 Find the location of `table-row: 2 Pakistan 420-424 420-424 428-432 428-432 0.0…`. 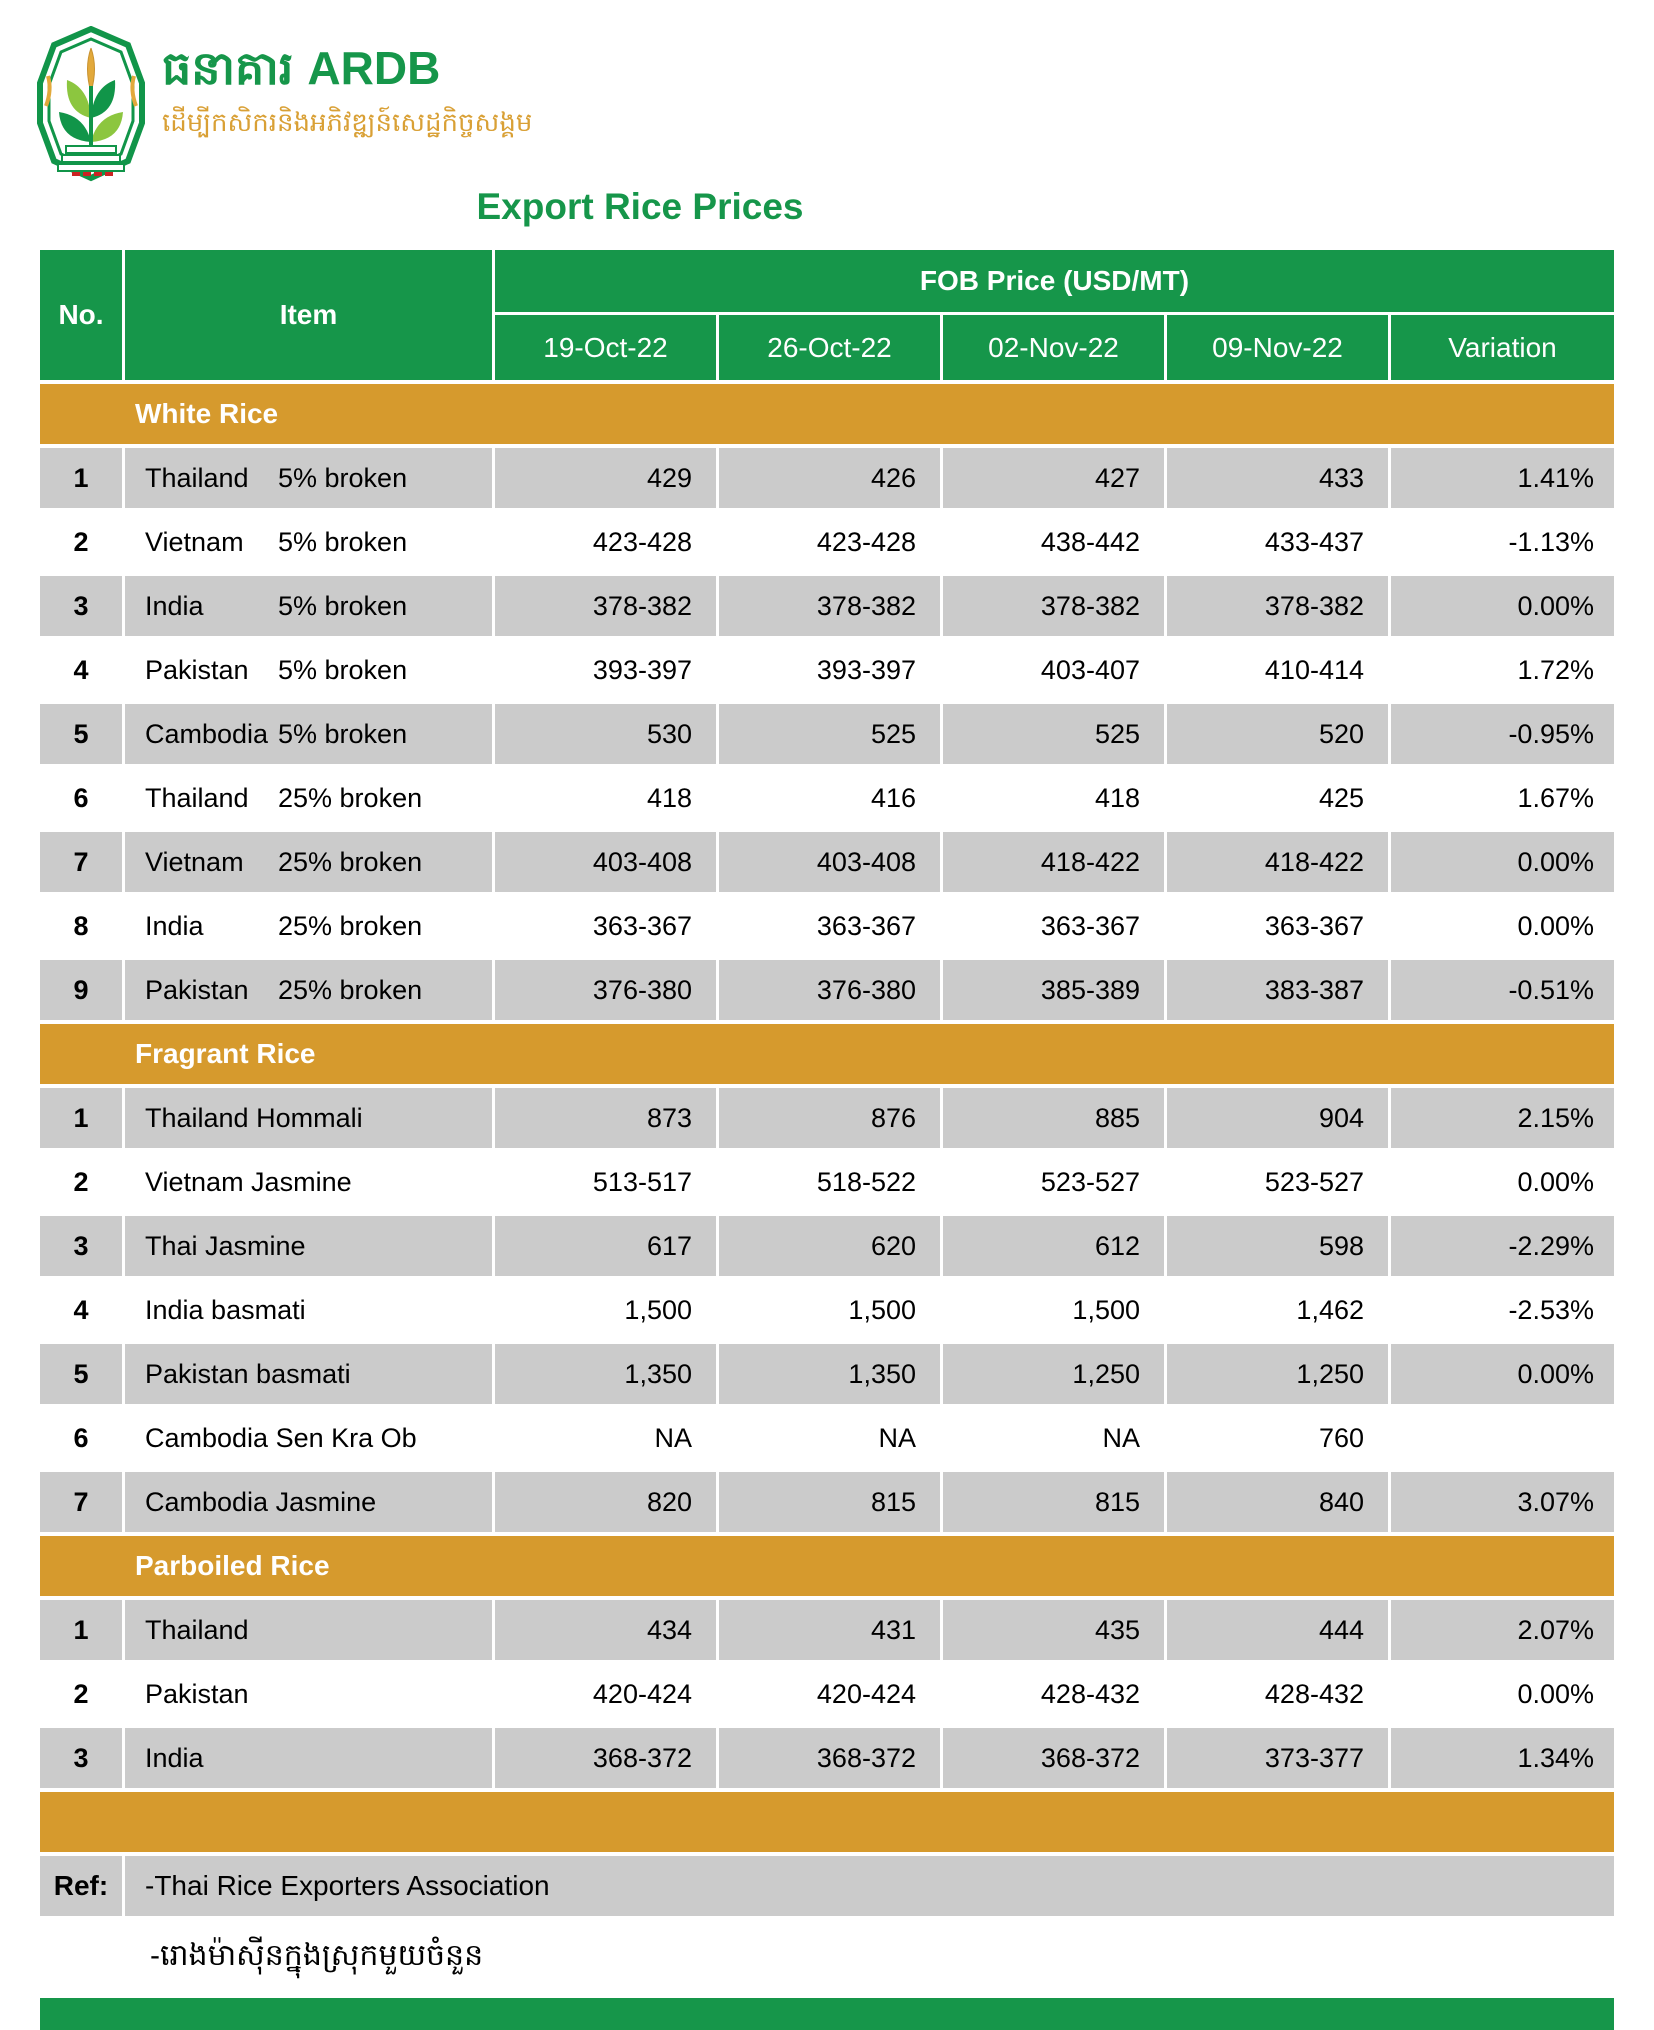

table-row: 2 Pakistan 420-424 420-424 428-432 428-432 0.0… is located at coordinates (827, 1694).